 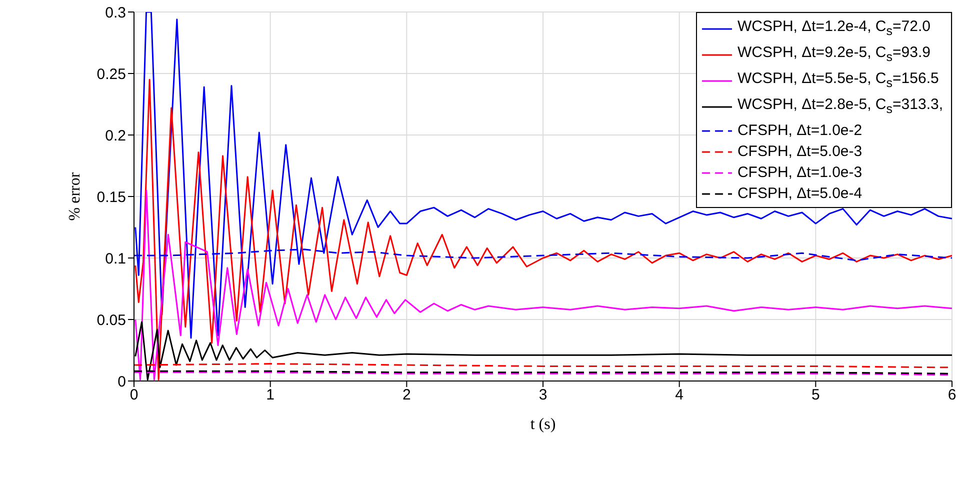 What do you see at coordinates (543, 395) in the screenshot?
I see `x-tick-label: 3` at bounding box center [543, 395].